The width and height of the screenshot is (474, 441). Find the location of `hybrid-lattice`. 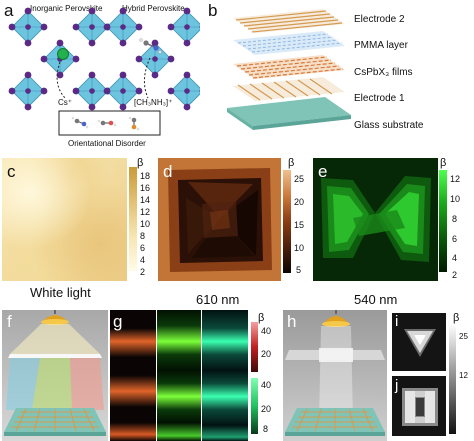

hybrid-lattice is located at coordinates (151, 59).